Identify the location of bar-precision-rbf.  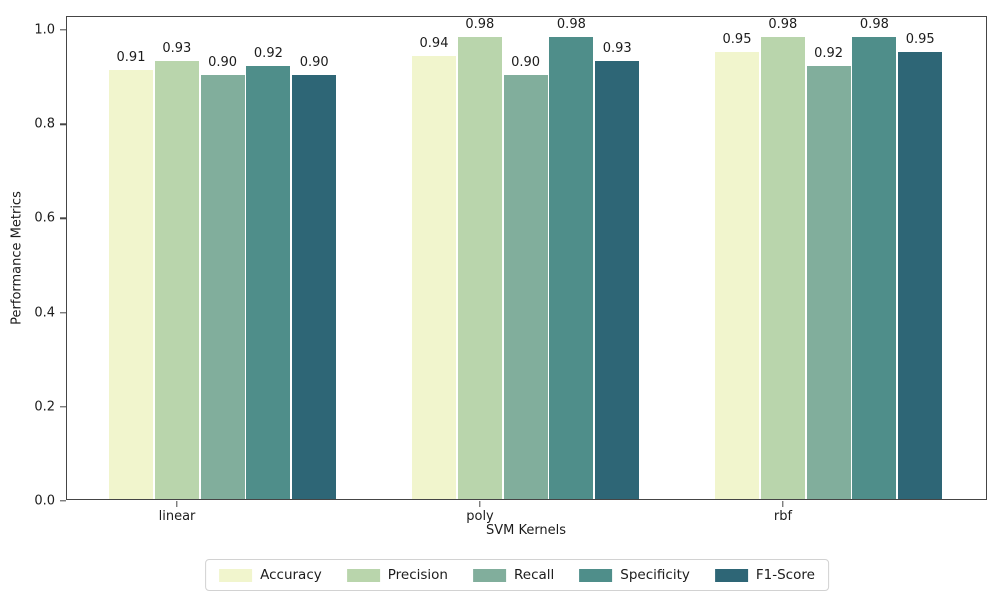
(782, 268).